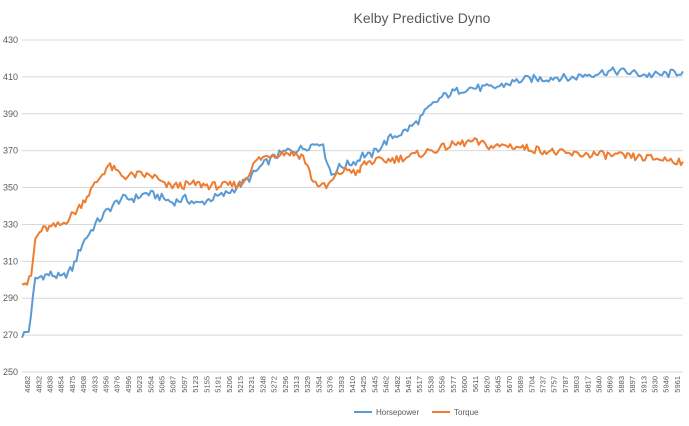  Describe the element at coordinates (251, 384) in the screenshot. I see `x-tick-label: 5231` at that location.